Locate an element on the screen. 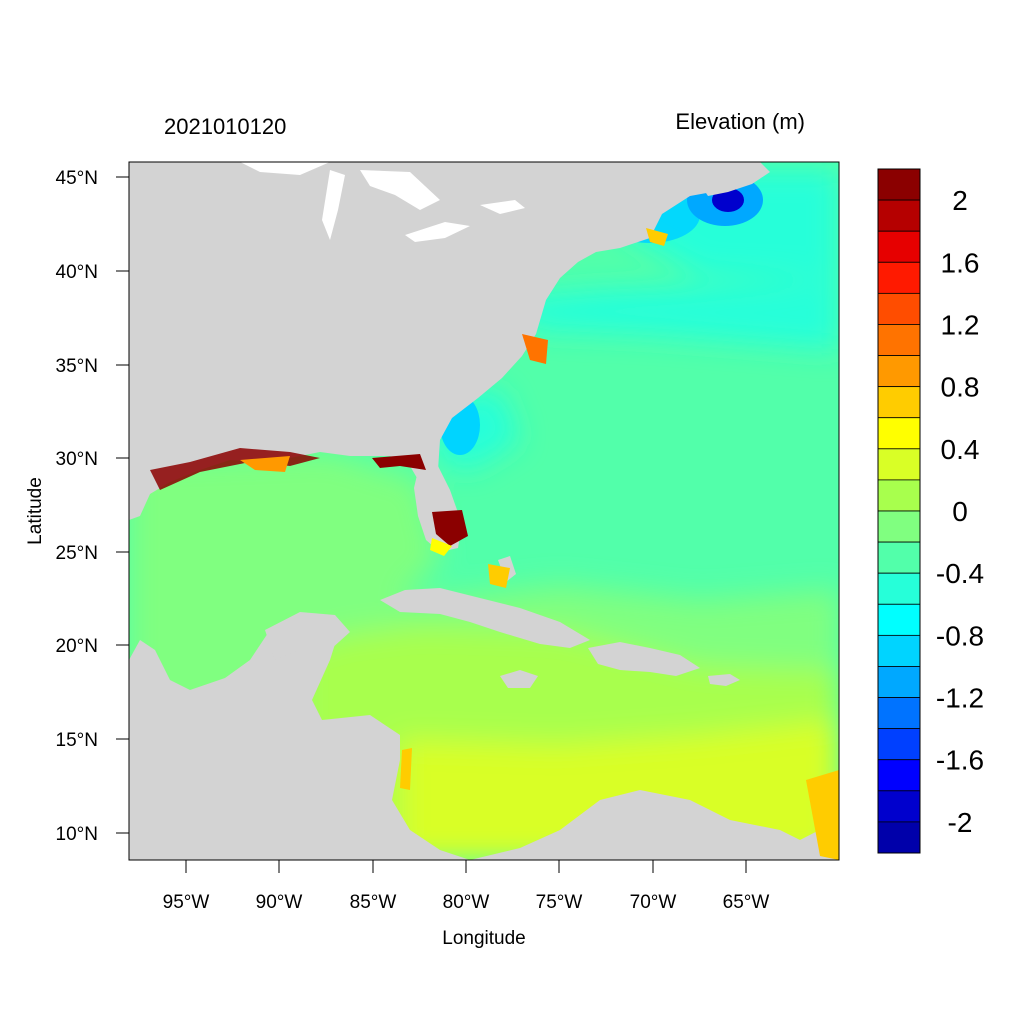  land-puerto-rico is located at coordinates (724, 680).